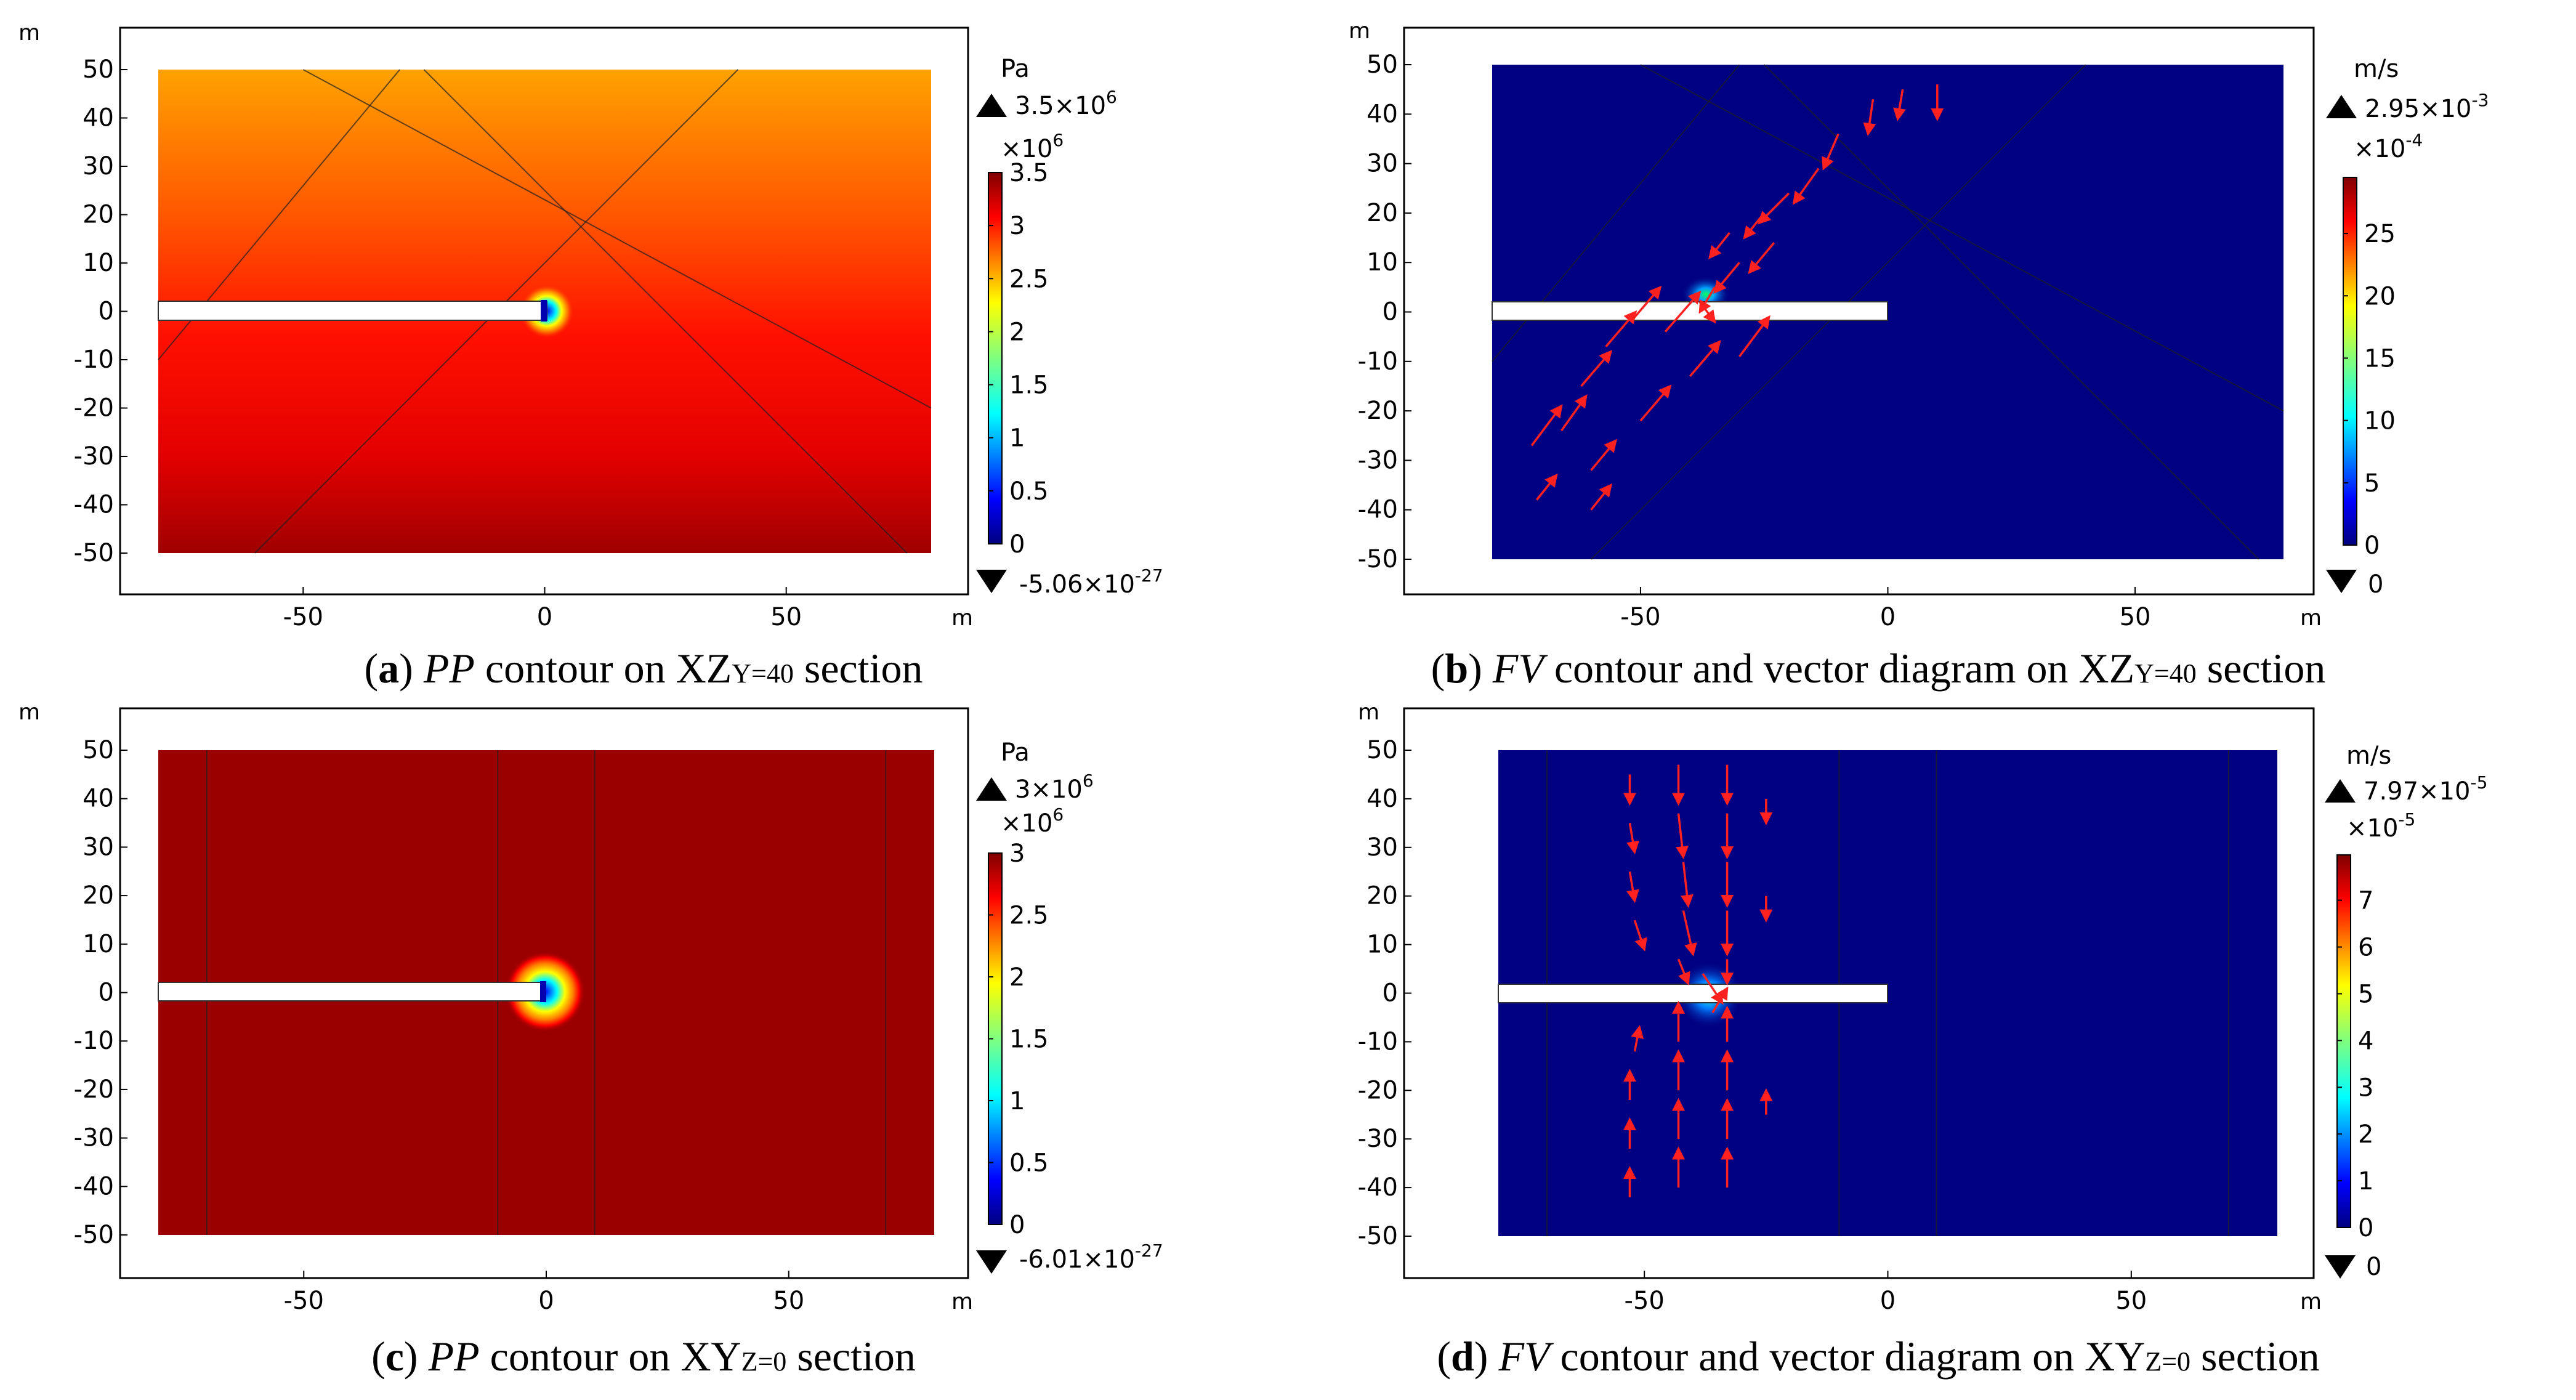 This screenshot has width=2576, height=1400. I want to click on panel-b-xticks: -50 0 50, so click(1885, 609).